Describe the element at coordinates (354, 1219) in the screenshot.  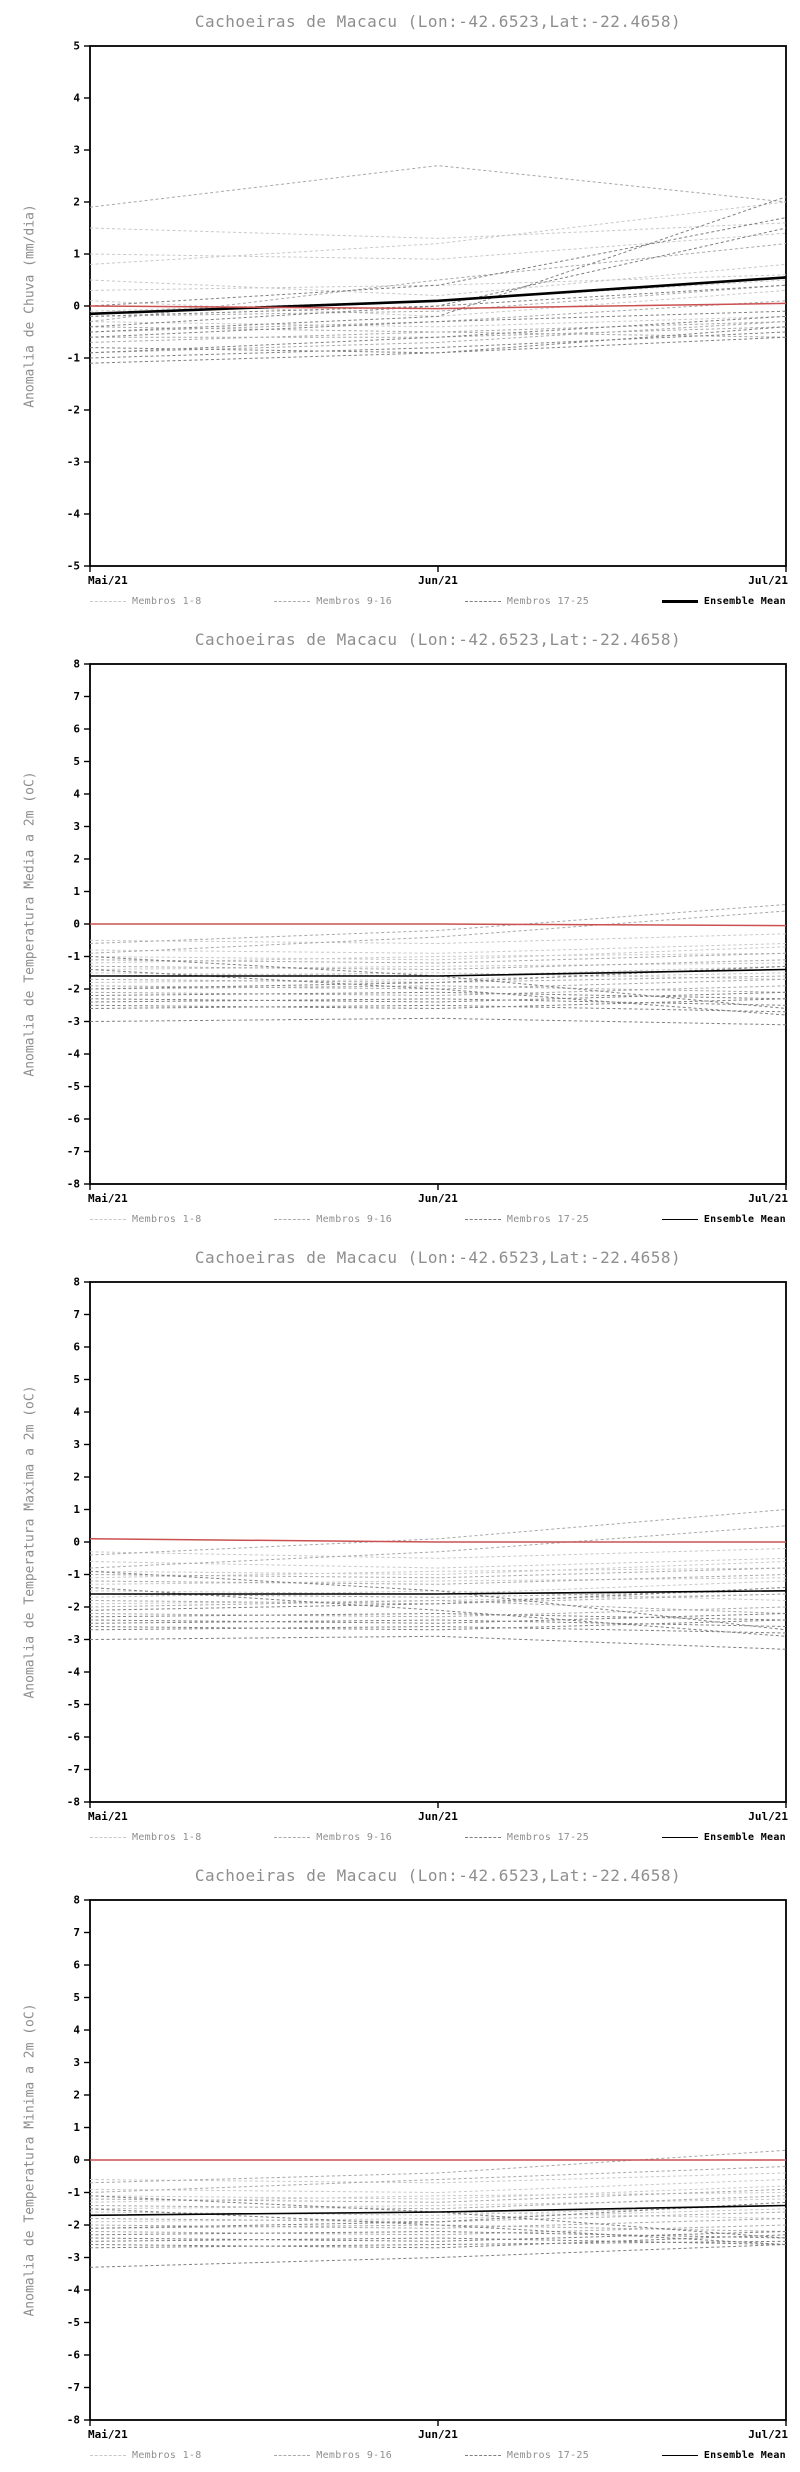
I see `legend-label: Membros 9-16` at that location.